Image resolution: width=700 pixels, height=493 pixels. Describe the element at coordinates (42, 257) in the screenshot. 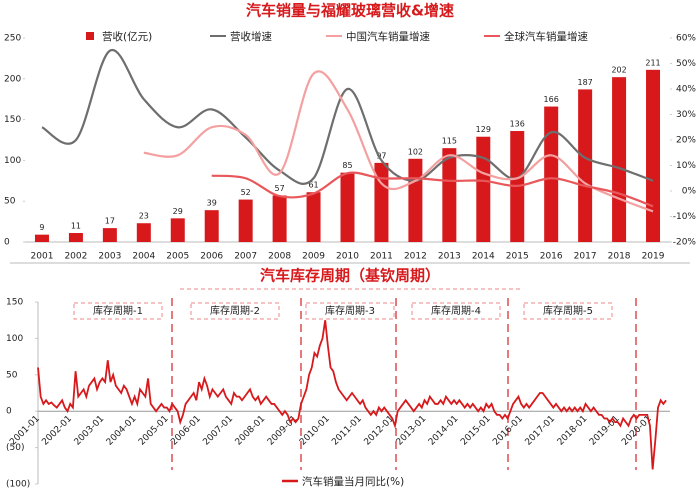

I see `x-tick-label: 2001` at that location.